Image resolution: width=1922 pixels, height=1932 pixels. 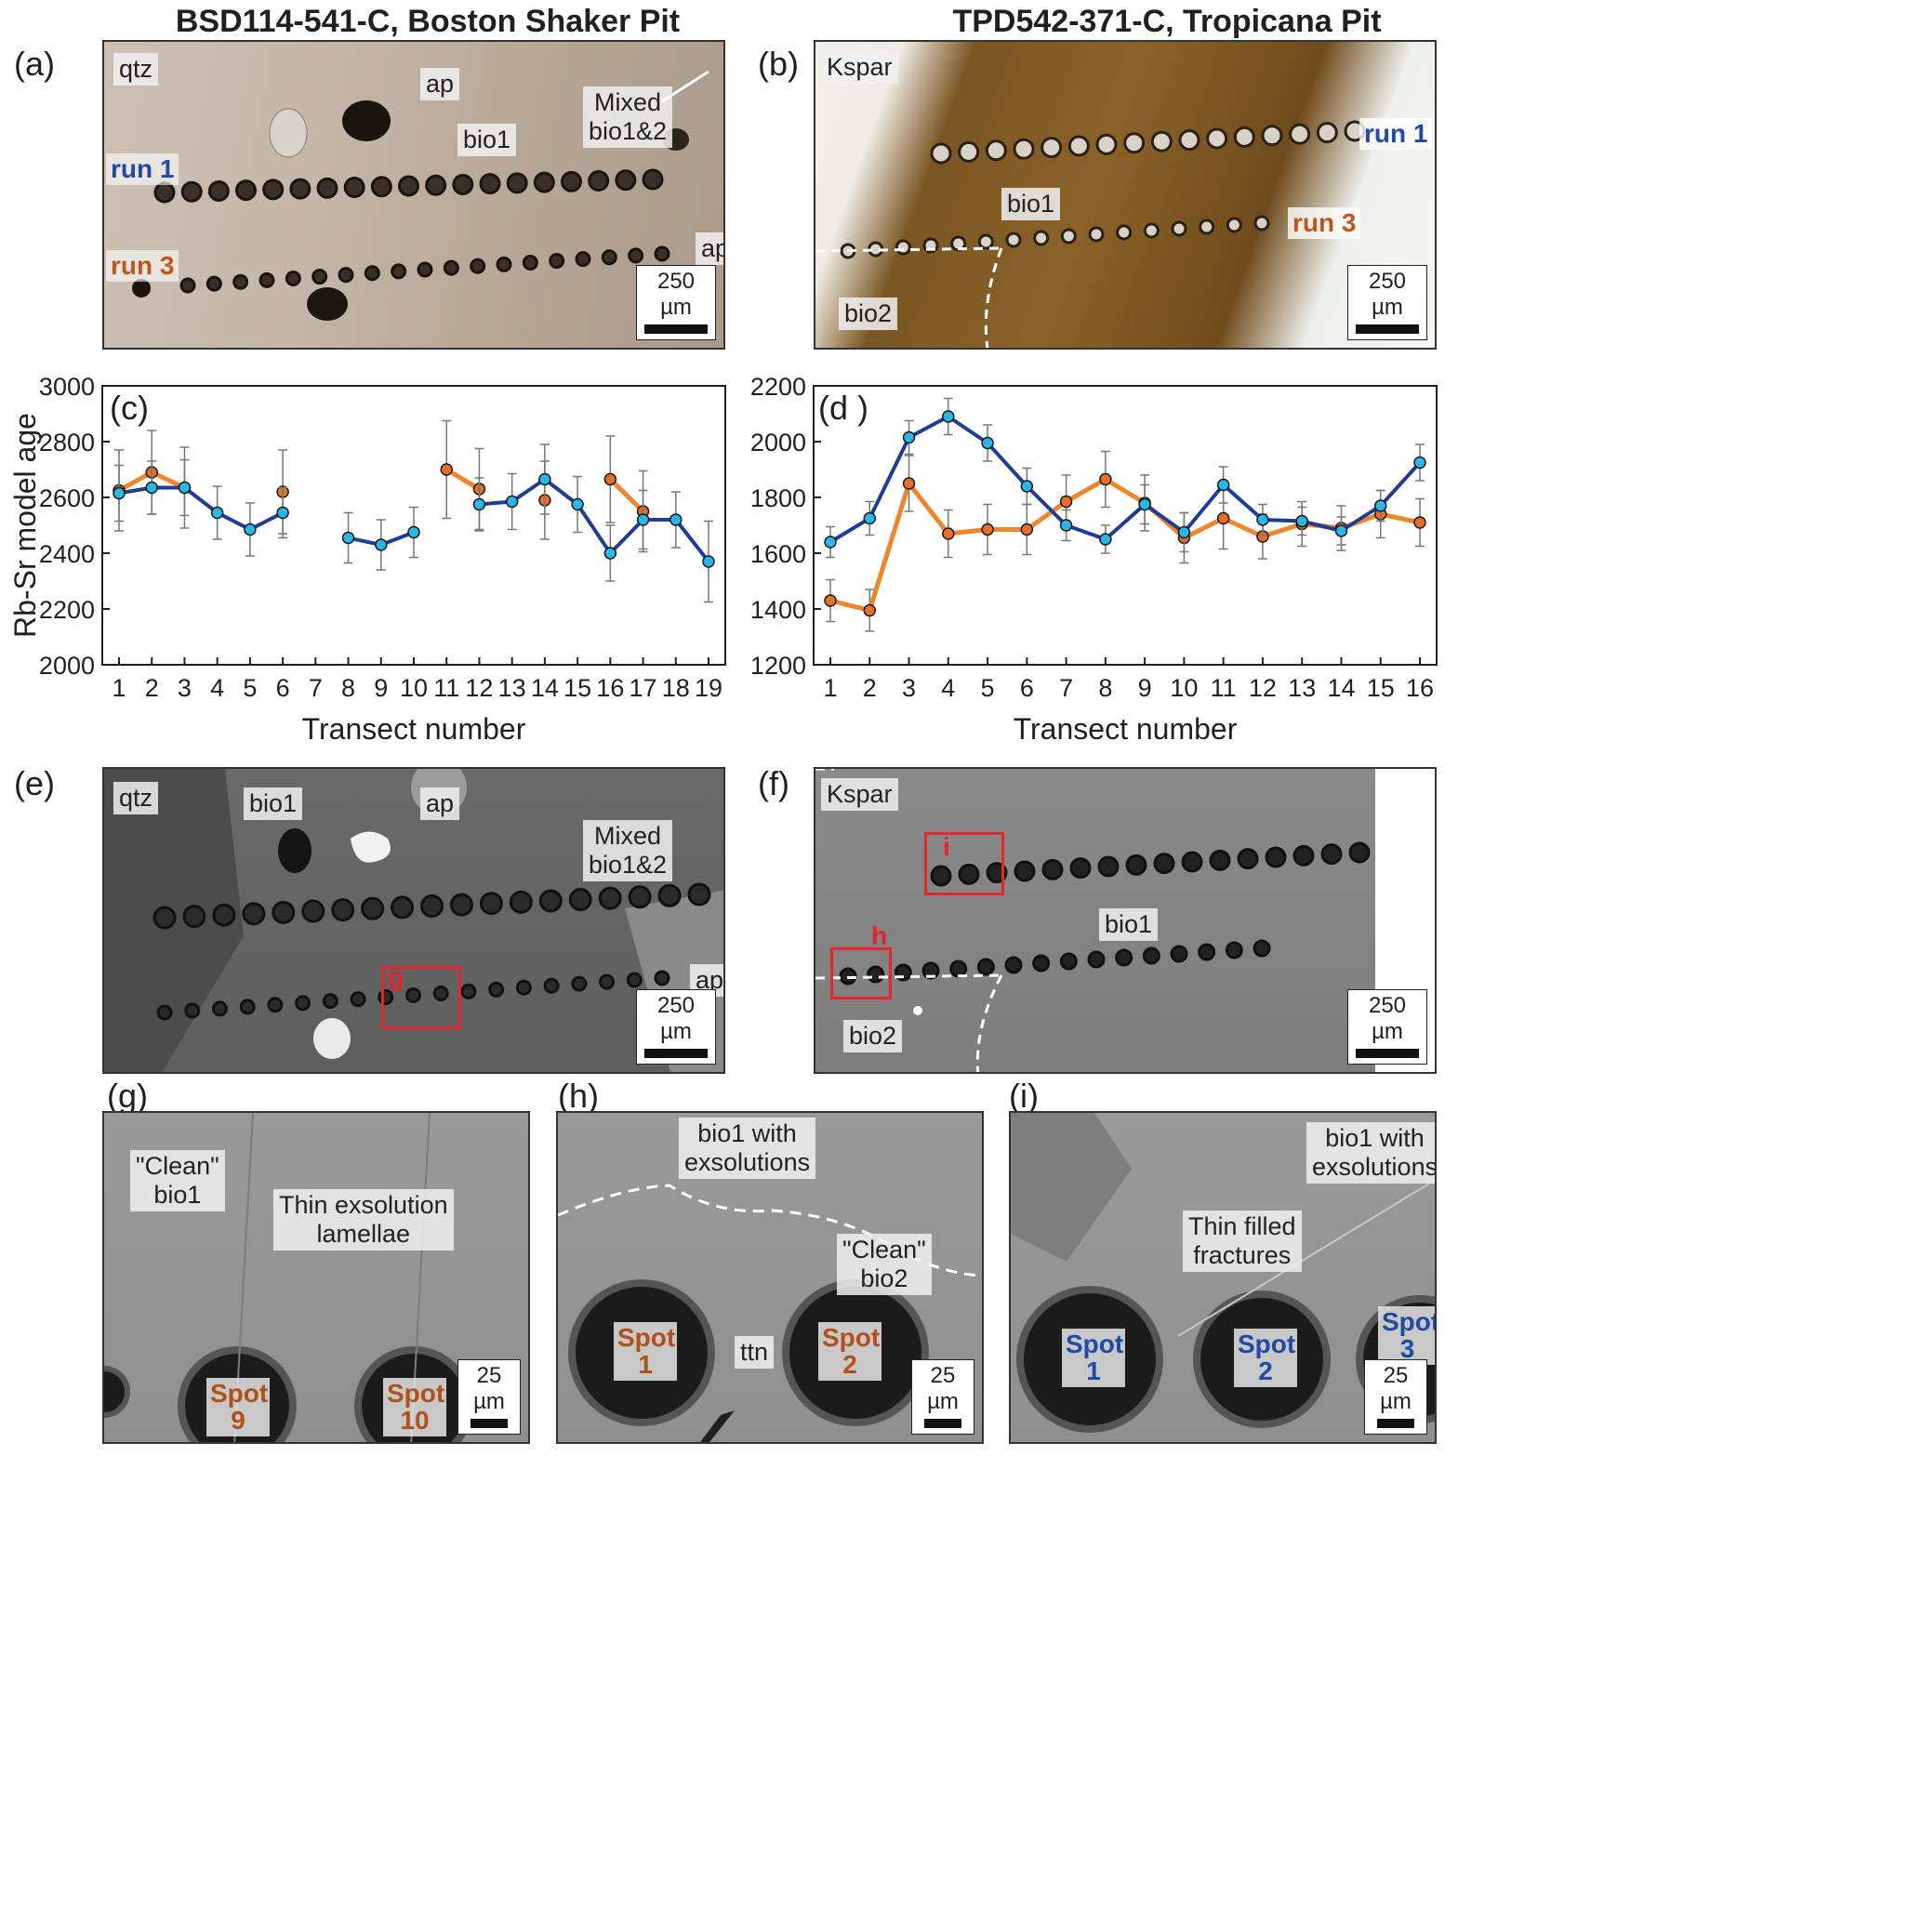 I want to click on spot-1-label: Spot 1, so click(x=1093, y=1358).